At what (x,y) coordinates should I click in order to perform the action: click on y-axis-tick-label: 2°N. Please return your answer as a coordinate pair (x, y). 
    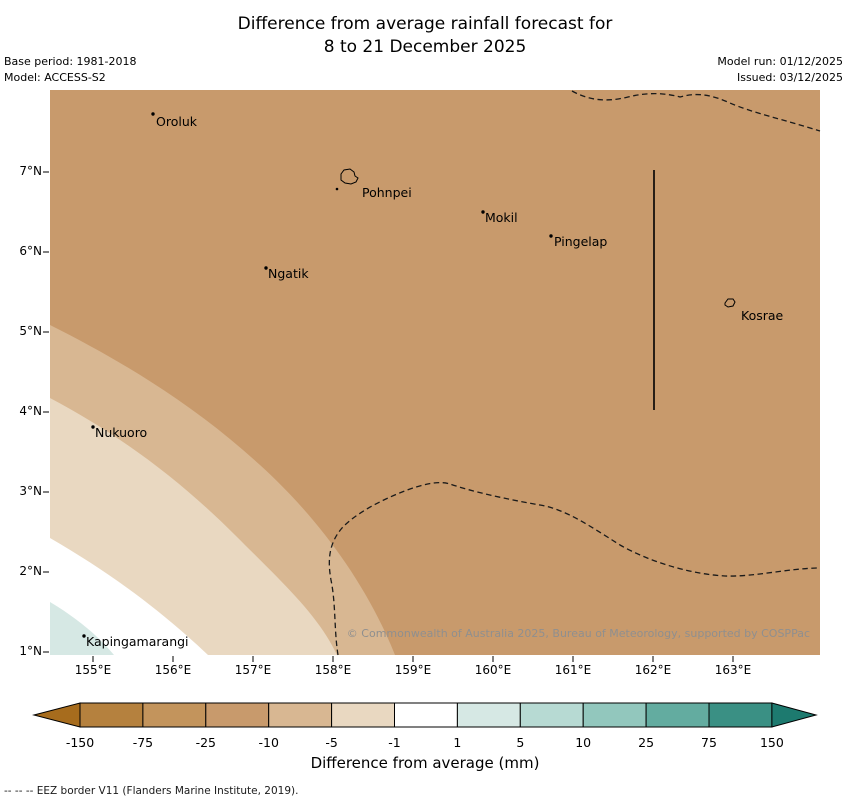
    Looking at the image, I should click on (30, 571).